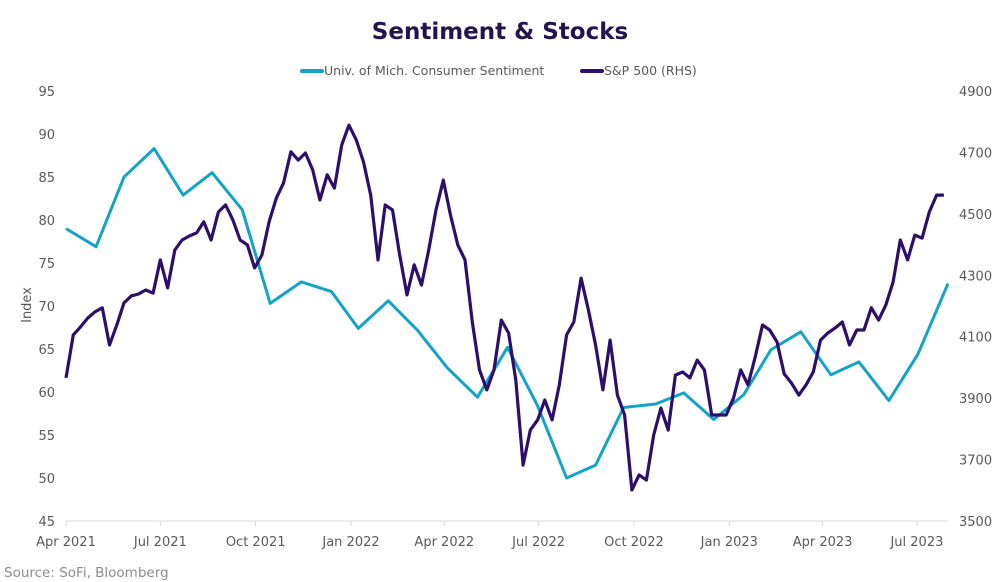 This screenshot has height=582, width=1000. I want to click on source-note: Source: SoFi, Bloomberg, so click(86, 573).